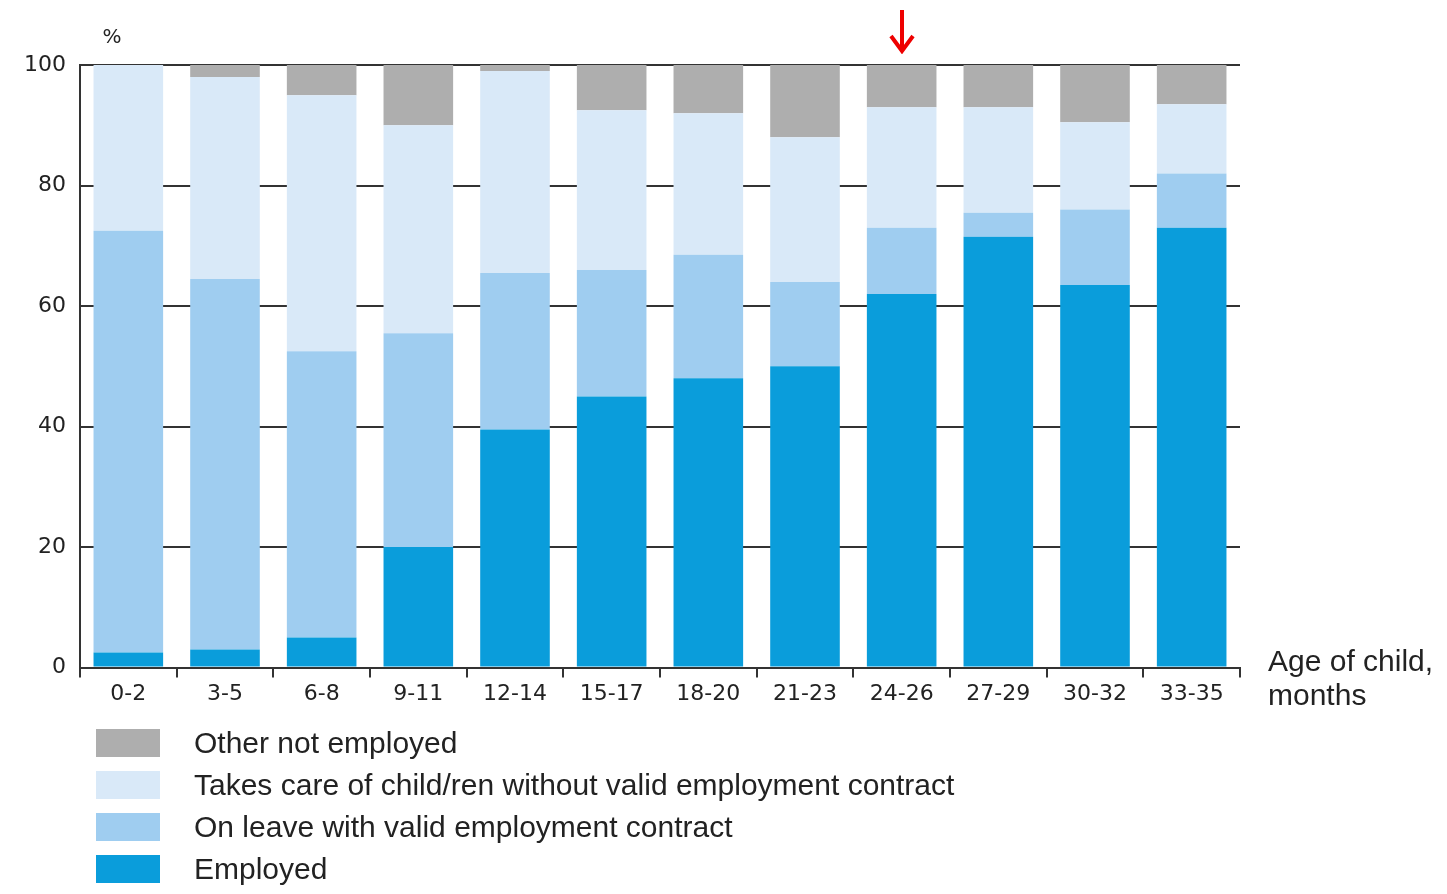 The width and height of the screenshot is (1447, 894). I want to click on y-axis-title: %, so click(112, 36).